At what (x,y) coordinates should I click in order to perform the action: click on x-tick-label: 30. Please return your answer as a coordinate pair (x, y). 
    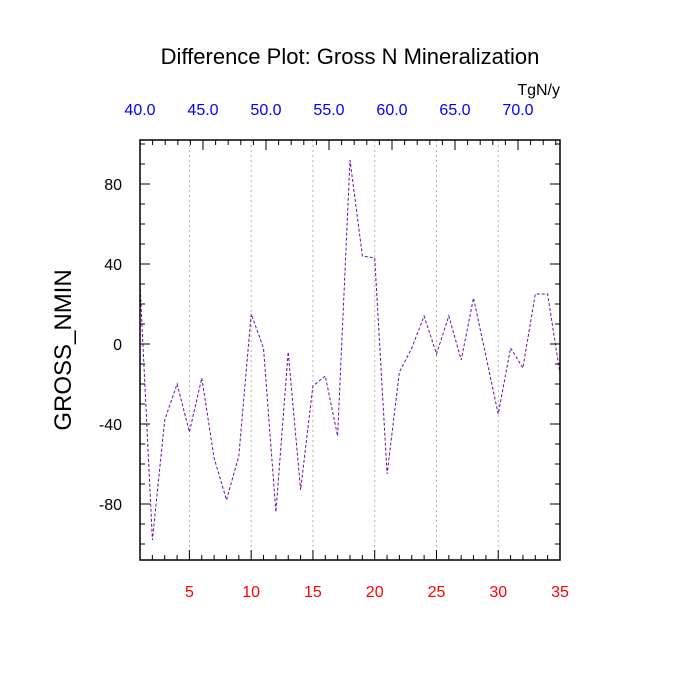
    Looking at the image, I should click on (498, 592).